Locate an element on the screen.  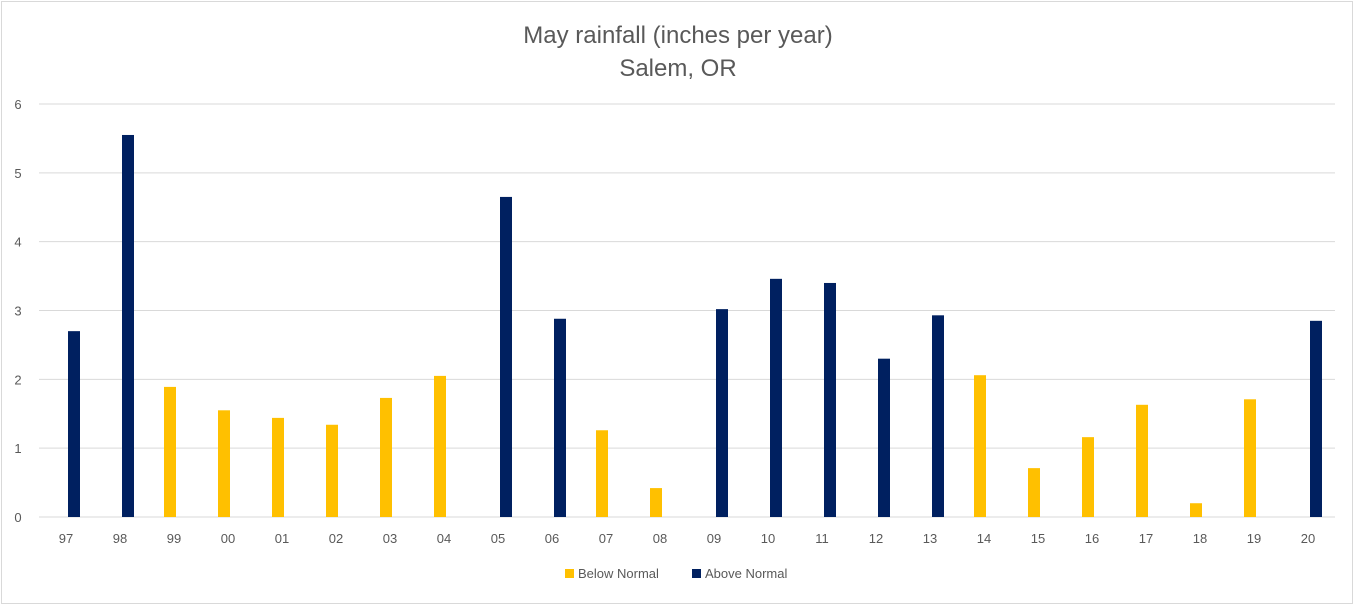
chart-title: May rainfall (inches per year) is located at coordinates (677, 35).